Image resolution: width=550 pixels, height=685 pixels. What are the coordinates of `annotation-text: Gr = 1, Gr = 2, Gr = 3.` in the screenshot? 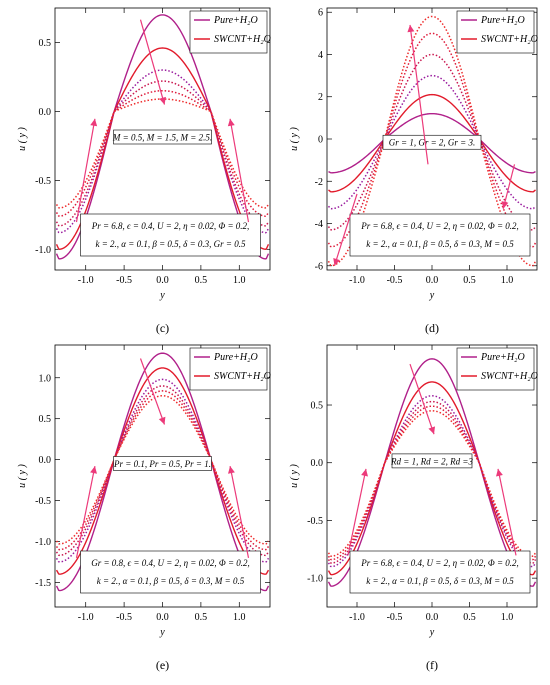 It's located at (432, 143).